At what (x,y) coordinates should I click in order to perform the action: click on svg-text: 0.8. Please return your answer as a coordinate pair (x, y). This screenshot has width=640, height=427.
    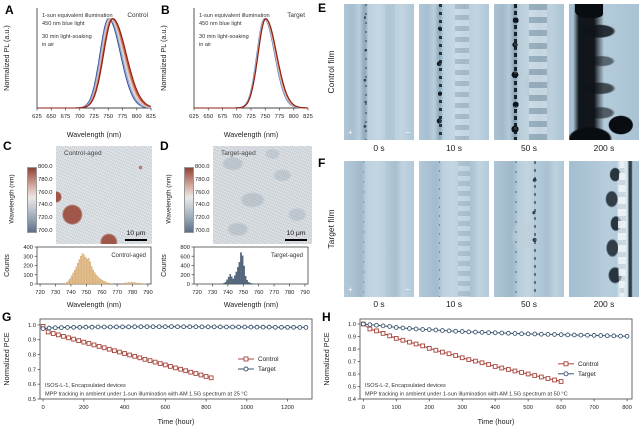
    Looking at the image, I should click on (352, 350).